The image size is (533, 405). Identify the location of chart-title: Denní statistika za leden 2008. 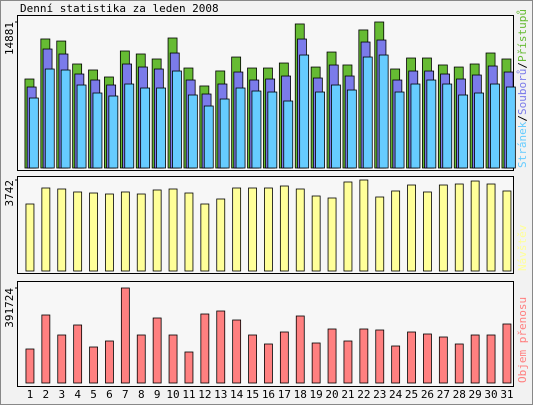
(119, 8).